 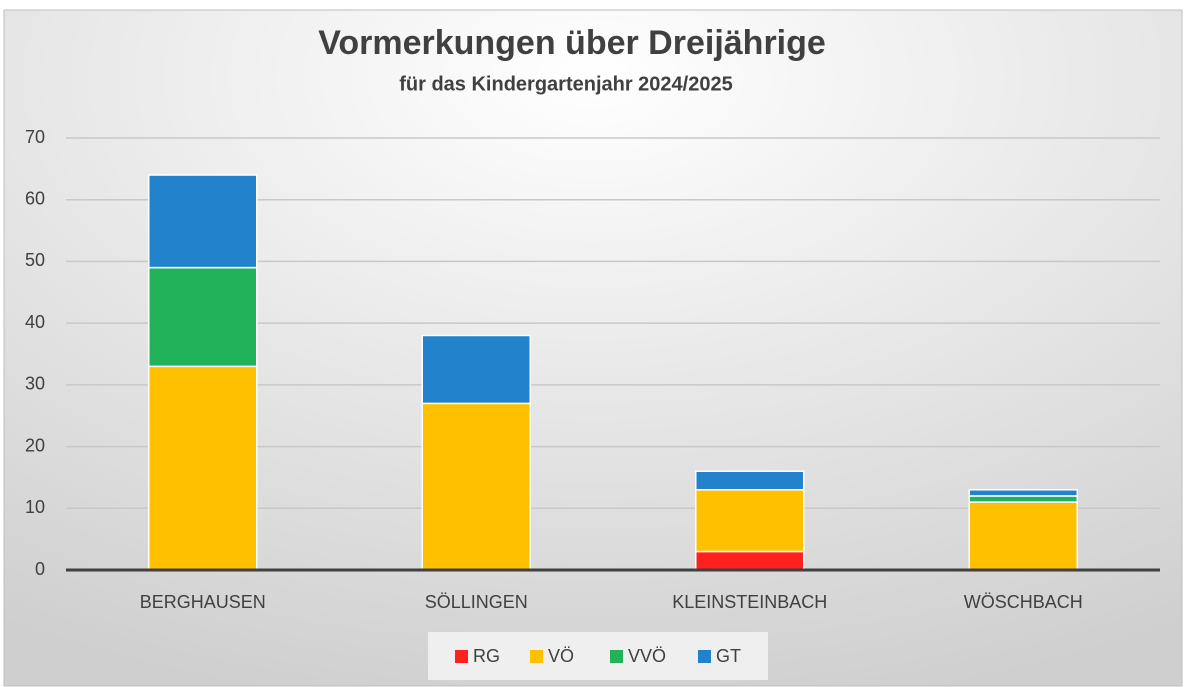 What do you see at coordinates (35, 260) in the screenshot?
I see `y-tick-label: 50` at bounding box center [35, 260].